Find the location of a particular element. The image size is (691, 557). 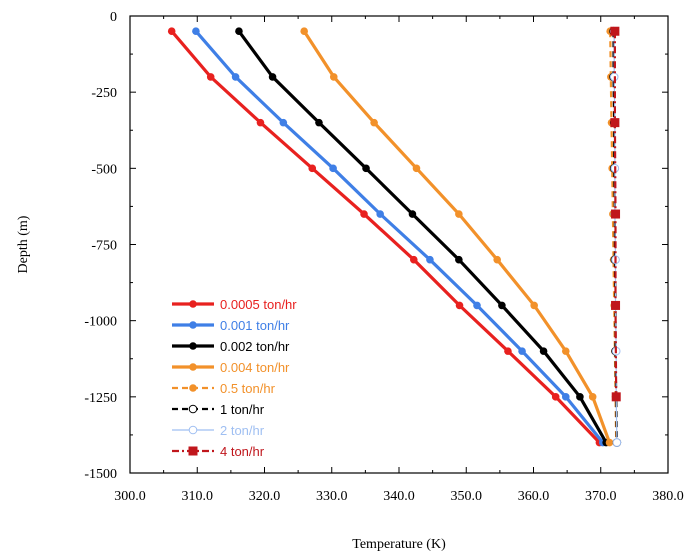

legend-item: 0.002 ton/hr is located at coordinates (231, 346).